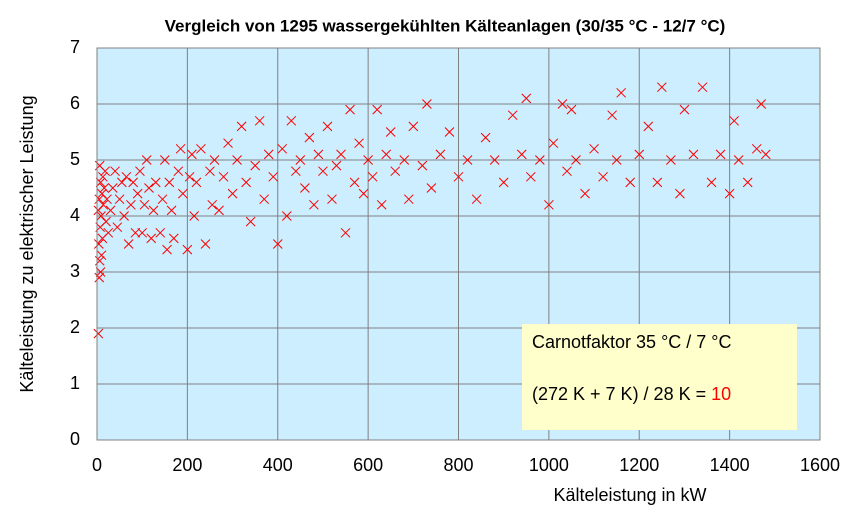 This screenshot has height=514, width=854. I want to click on x-tick-label: 1400, so click(730, 465).